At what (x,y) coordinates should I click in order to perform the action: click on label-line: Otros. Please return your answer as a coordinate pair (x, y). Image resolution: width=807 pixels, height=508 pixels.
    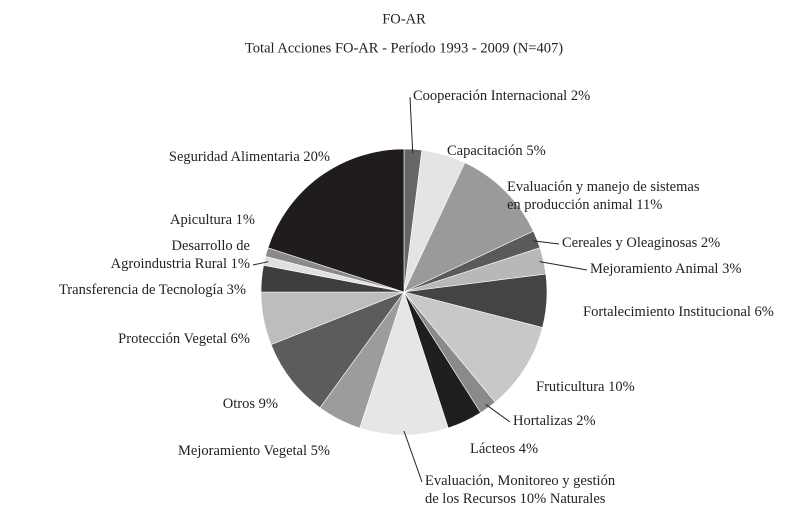
    Looking at the image, I should click on (239, 404).